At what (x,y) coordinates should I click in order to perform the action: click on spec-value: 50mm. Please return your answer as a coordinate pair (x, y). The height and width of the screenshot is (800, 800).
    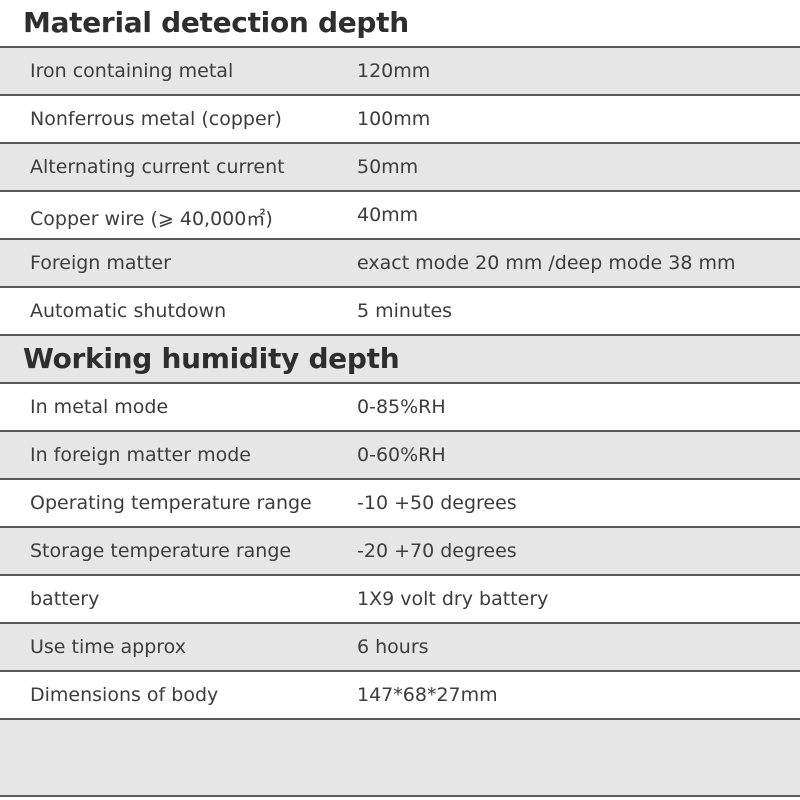
    Looking at the image, I should click on (388, 167).